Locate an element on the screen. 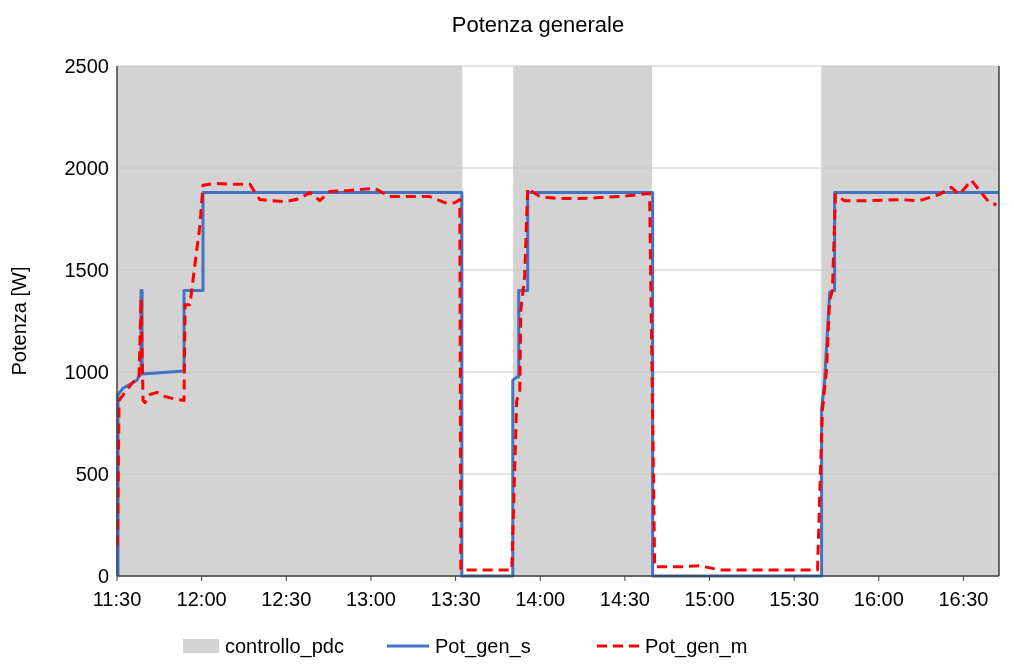 Image resolution: width=1014 pixels, height=669 pixels. chart-title: Potenza generale is located at coordinates (538, 24).